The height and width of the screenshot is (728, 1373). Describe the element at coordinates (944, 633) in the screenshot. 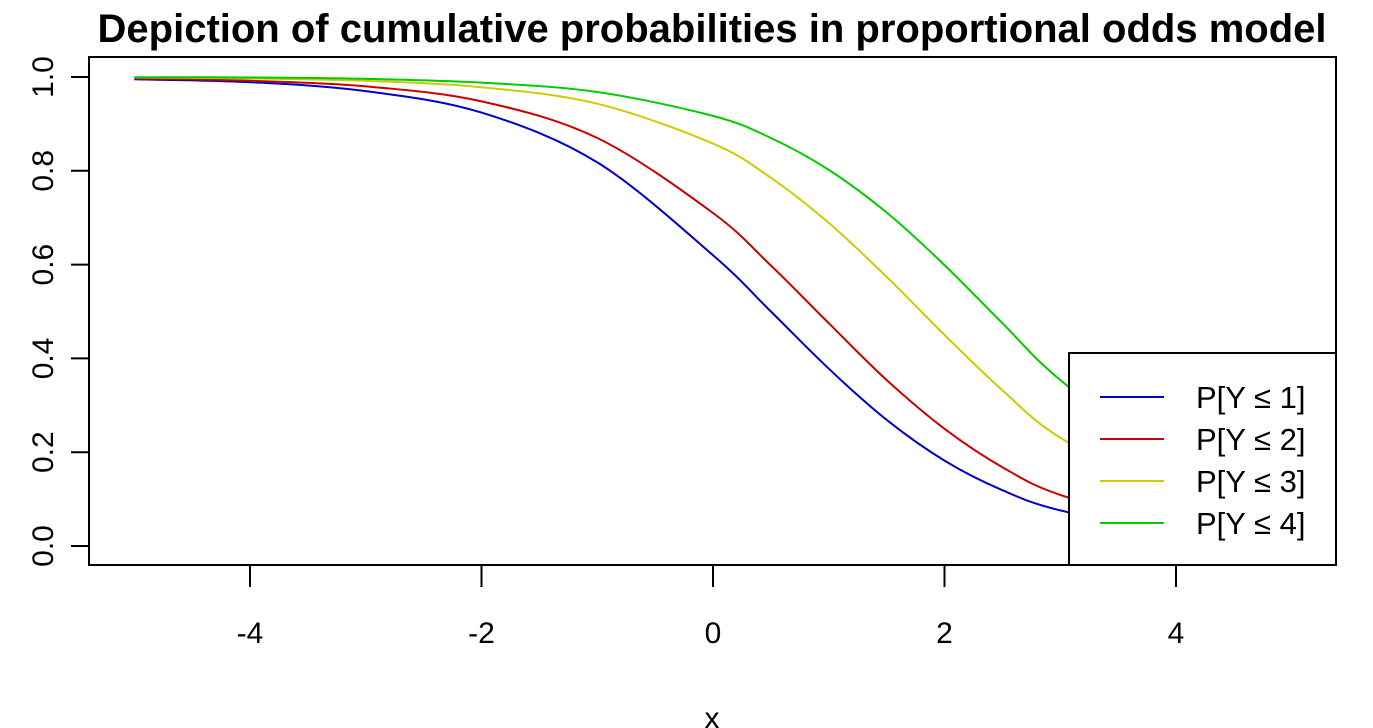

I see `x-tick-label: 2` at that location.